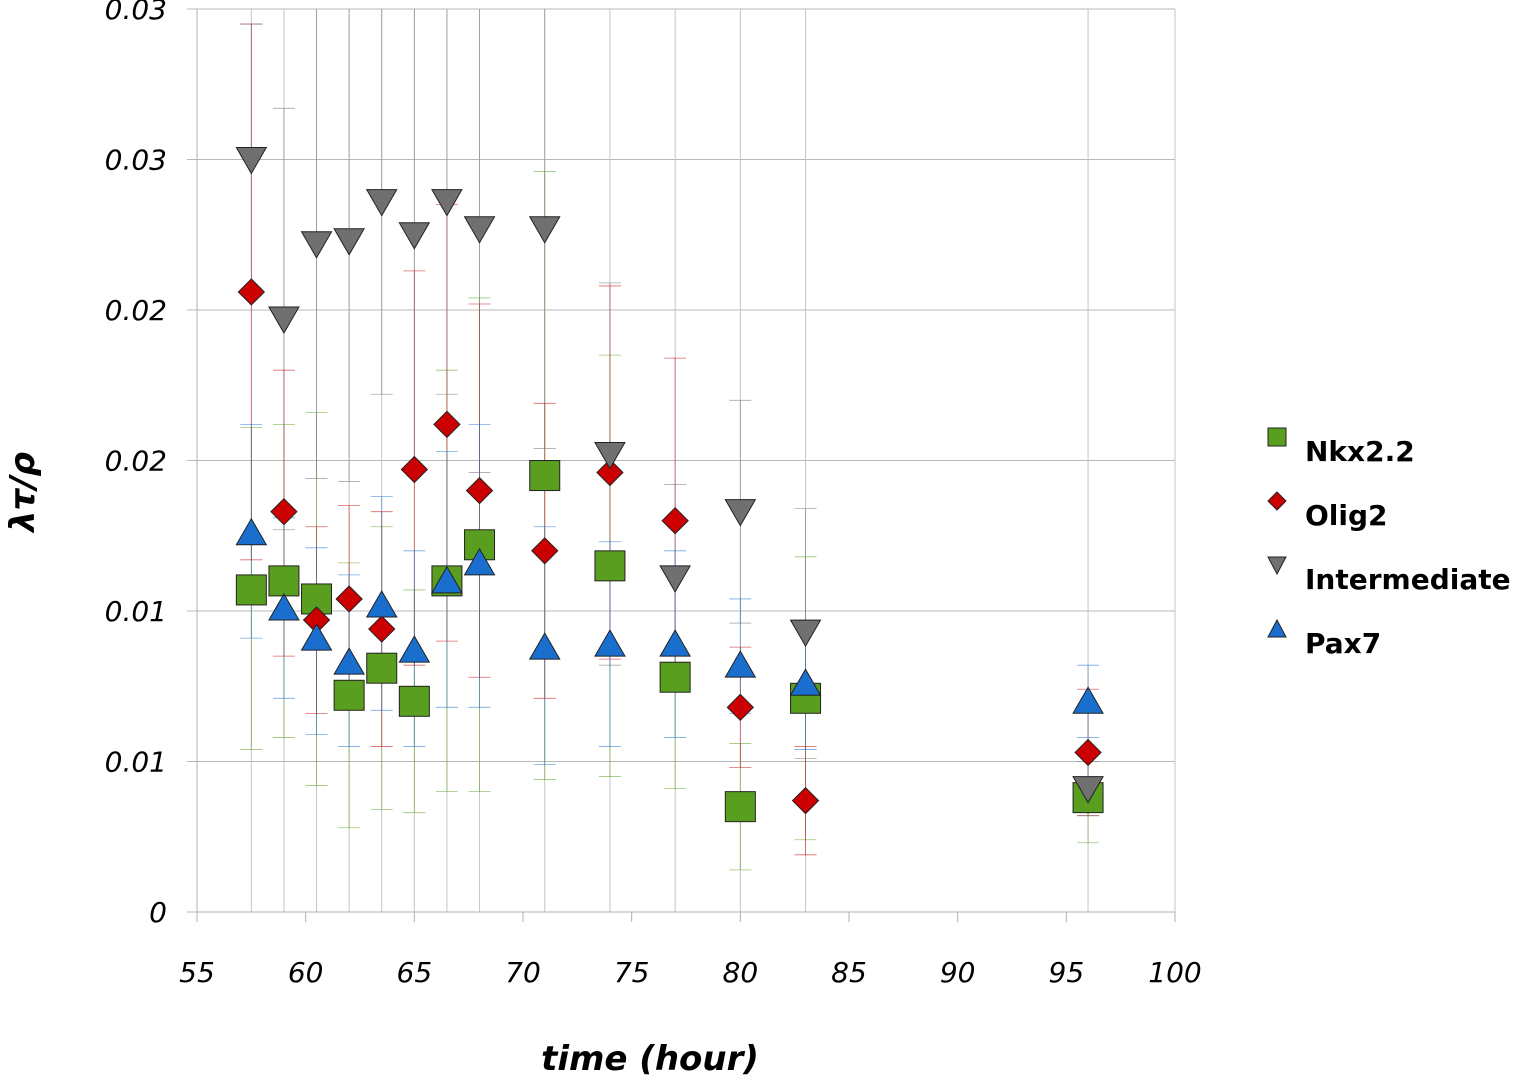 The height and width of the screenshot is (1082, 1528). I want to click on x-tick-label: 90, so click(958, 972).